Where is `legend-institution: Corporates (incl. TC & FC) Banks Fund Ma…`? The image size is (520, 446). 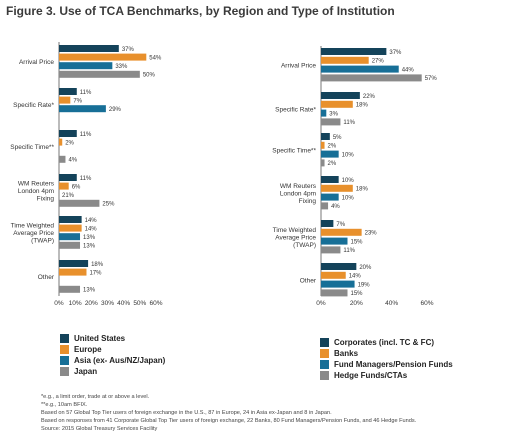 legend-institution: Corporates (incl. TC & FC) Banks Fund Ma… is located at coordinates (386, 359).